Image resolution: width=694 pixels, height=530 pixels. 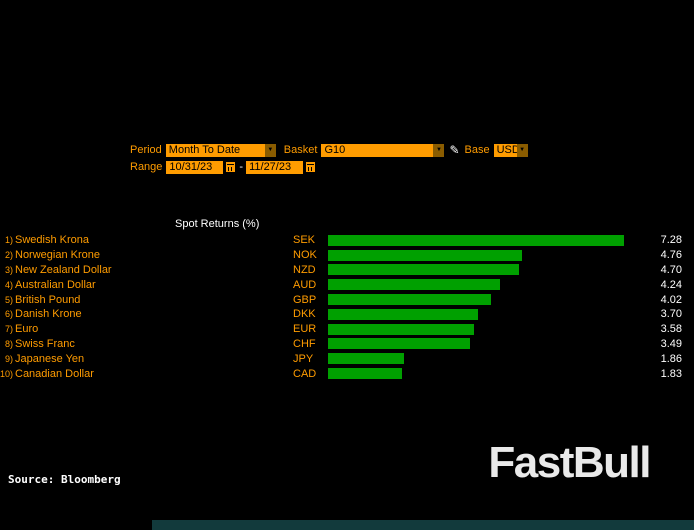 What do you see at coordinates (275, 167) in the screenshot?
I see `range-end-input: 11/27/23` at bounding box center [275, 167].